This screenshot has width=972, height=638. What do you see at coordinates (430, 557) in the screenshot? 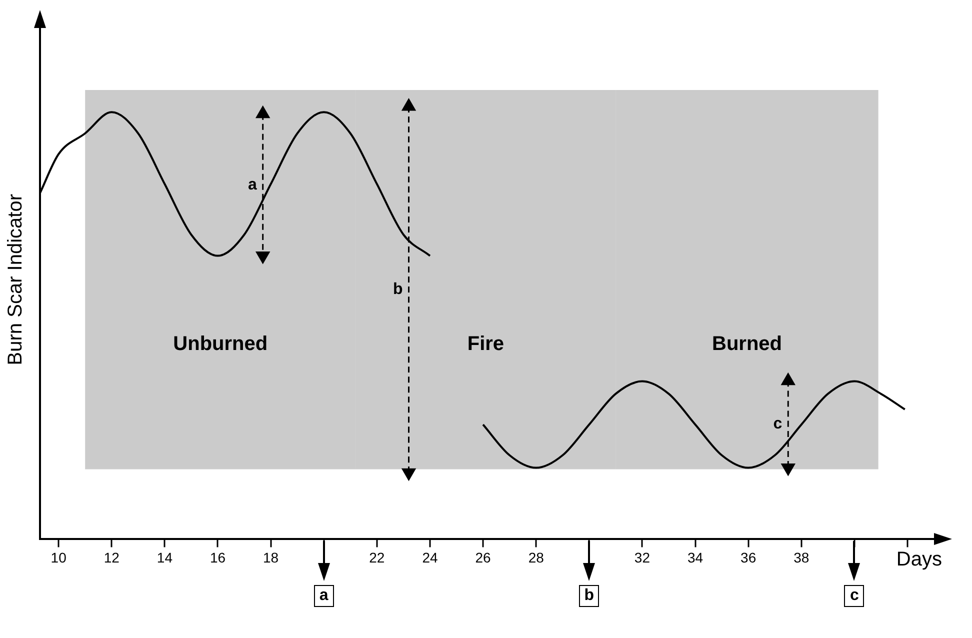
I see `x-tick-label: 24` at bounding box center [430, 557].